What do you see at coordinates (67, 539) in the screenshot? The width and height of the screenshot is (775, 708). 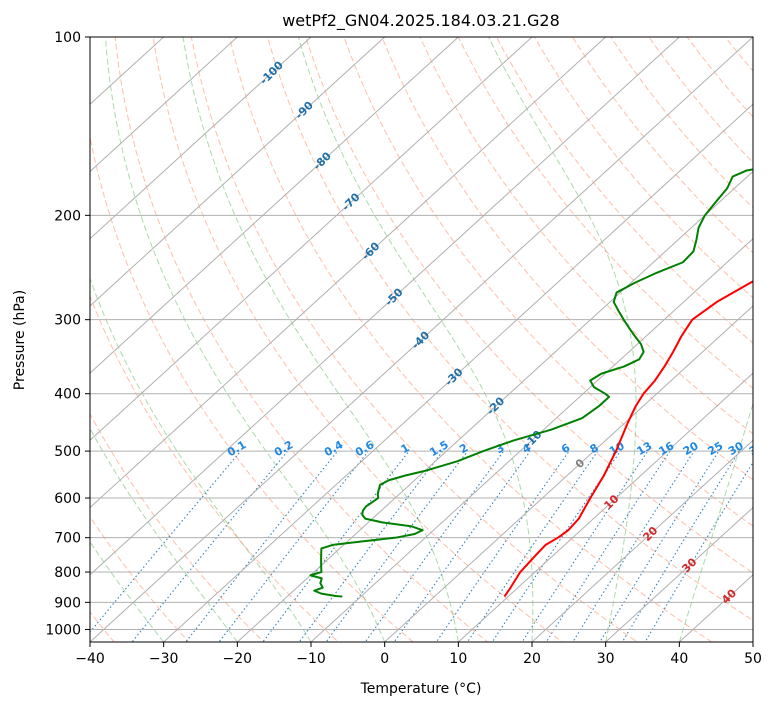 I see `y-tick-label: 700` at bounding box center [67, 539].